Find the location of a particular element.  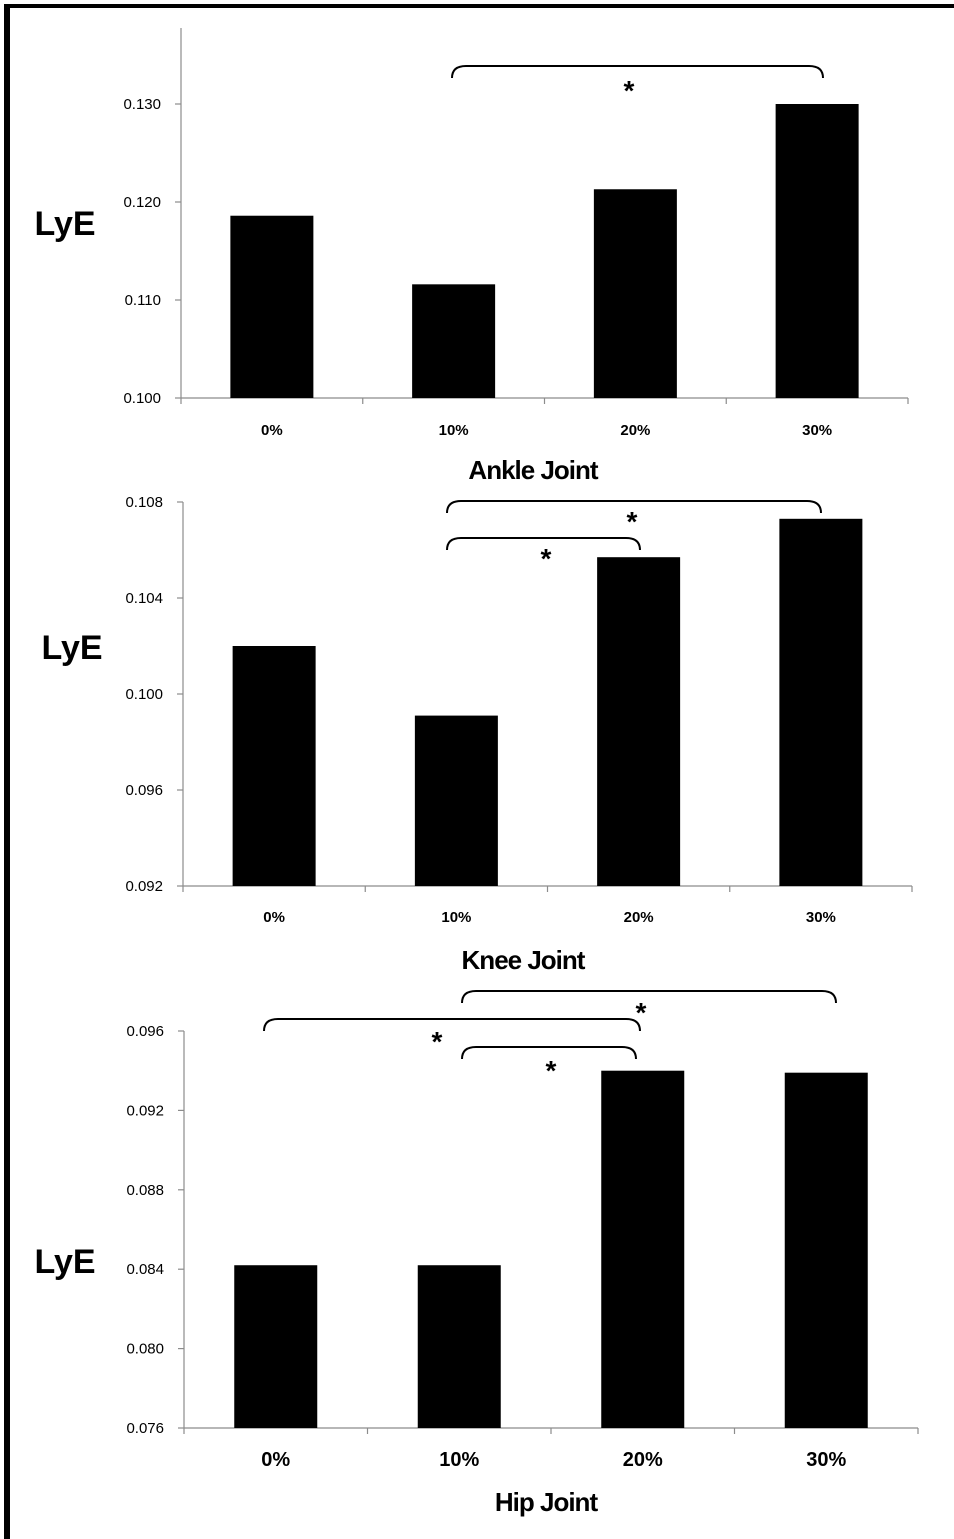

y-tick-label: 0.130 is located at coordinates (142, 104).